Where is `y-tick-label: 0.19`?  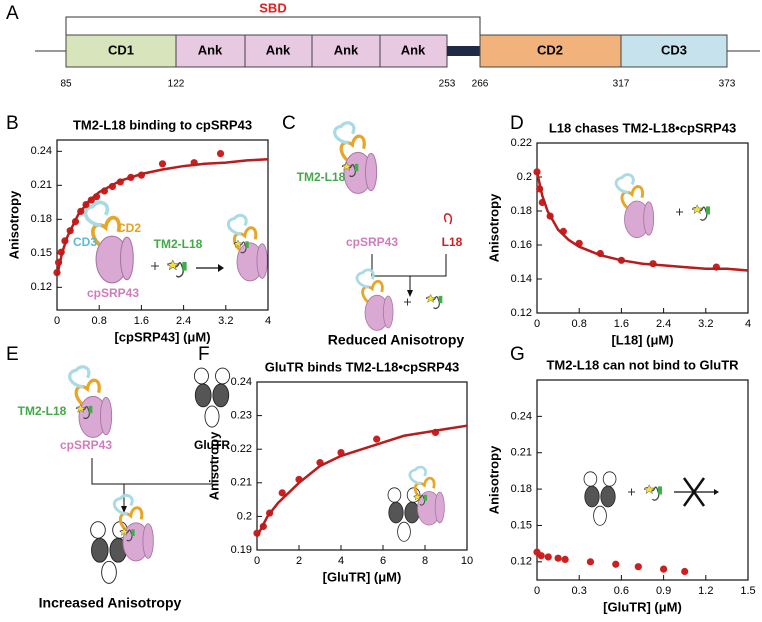 y-tick-label: 0.19 is located at coordinates (241, 550).